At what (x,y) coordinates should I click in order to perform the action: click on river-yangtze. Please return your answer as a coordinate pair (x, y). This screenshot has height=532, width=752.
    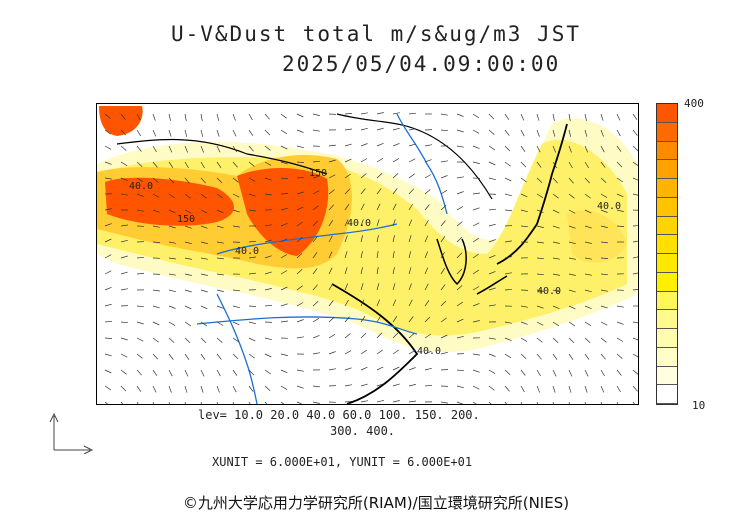
    Looking at the image, I should click on (307, 325).